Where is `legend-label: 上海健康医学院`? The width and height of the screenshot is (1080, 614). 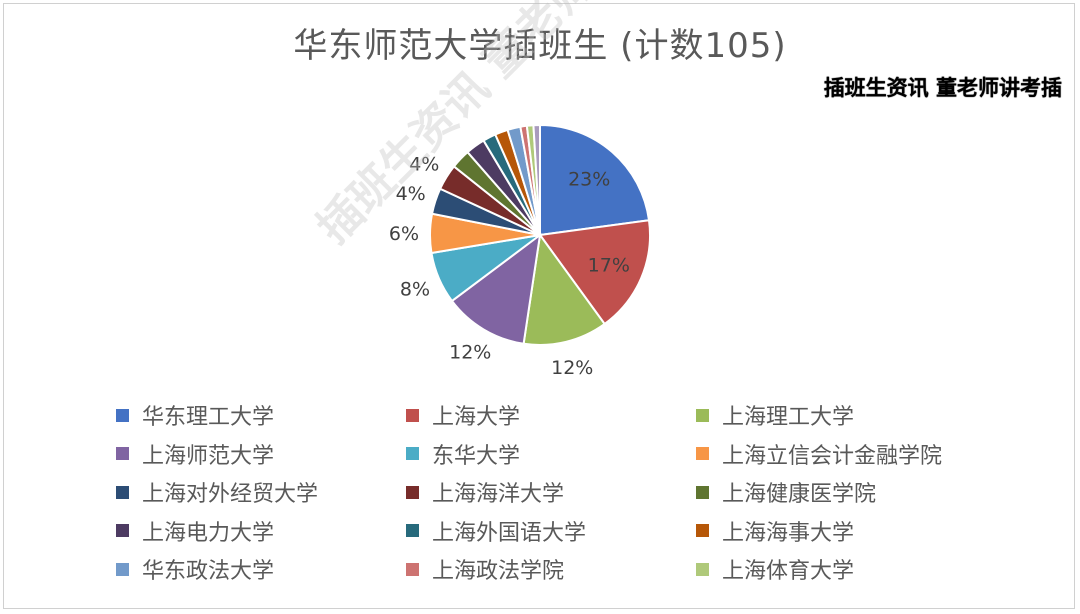
legend-label: 上海健康医学院 is located at coordinates (799, 494).